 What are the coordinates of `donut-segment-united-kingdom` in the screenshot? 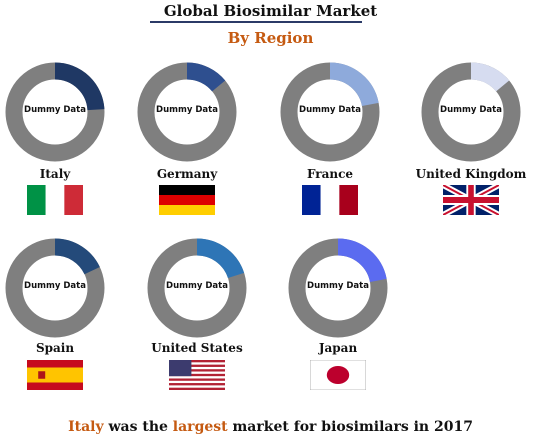 It's located at (471, 112).